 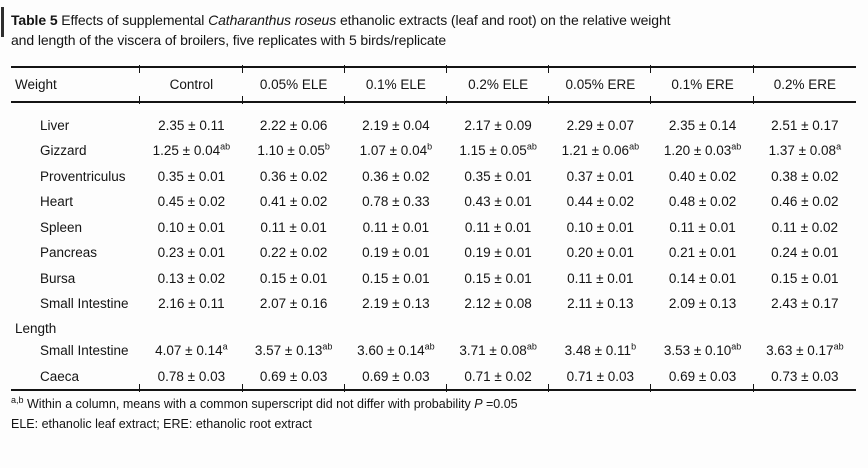 What do you see at coordinates (805, 227) in the screenshot?
I see `value-cell: 0.11 ± 0.02` at bounding box center [805, 227].